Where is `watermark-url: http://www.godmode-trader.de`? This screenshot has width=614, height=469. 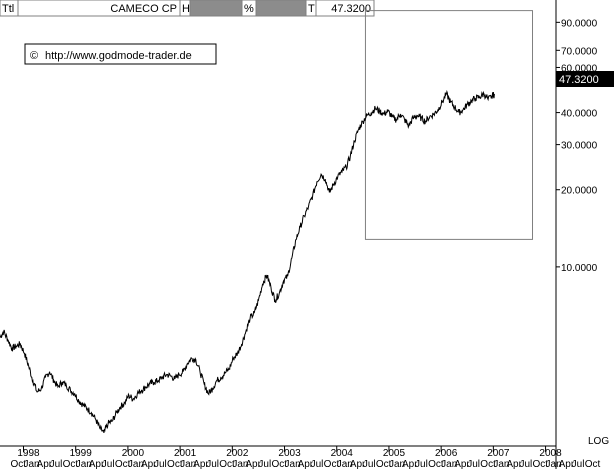 watermark-url: http://www.godmode-trader.de is located at coordinates (118, 56).